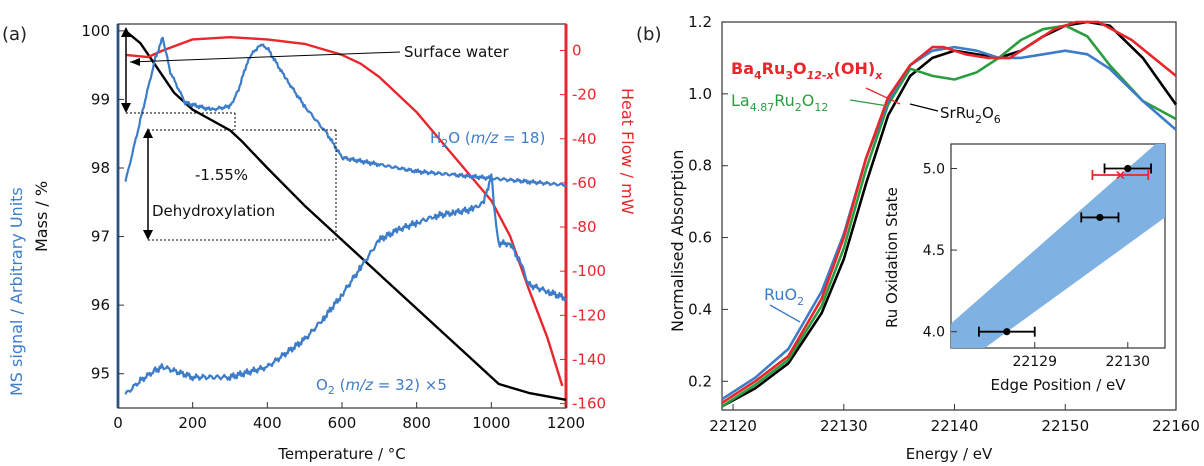 This screenshot has height=466, width=1204. I want to click on a-x-tick-label: 400, so click(267, 423).